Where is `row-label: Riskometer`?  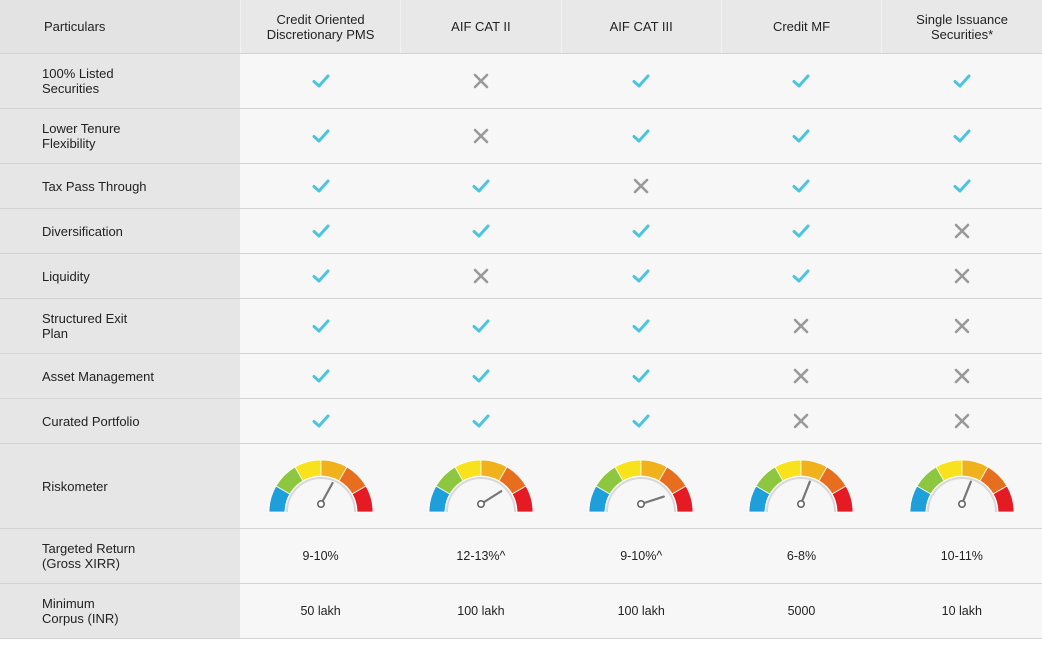 row-label: Riskometer is located at coordinates (120, 486).